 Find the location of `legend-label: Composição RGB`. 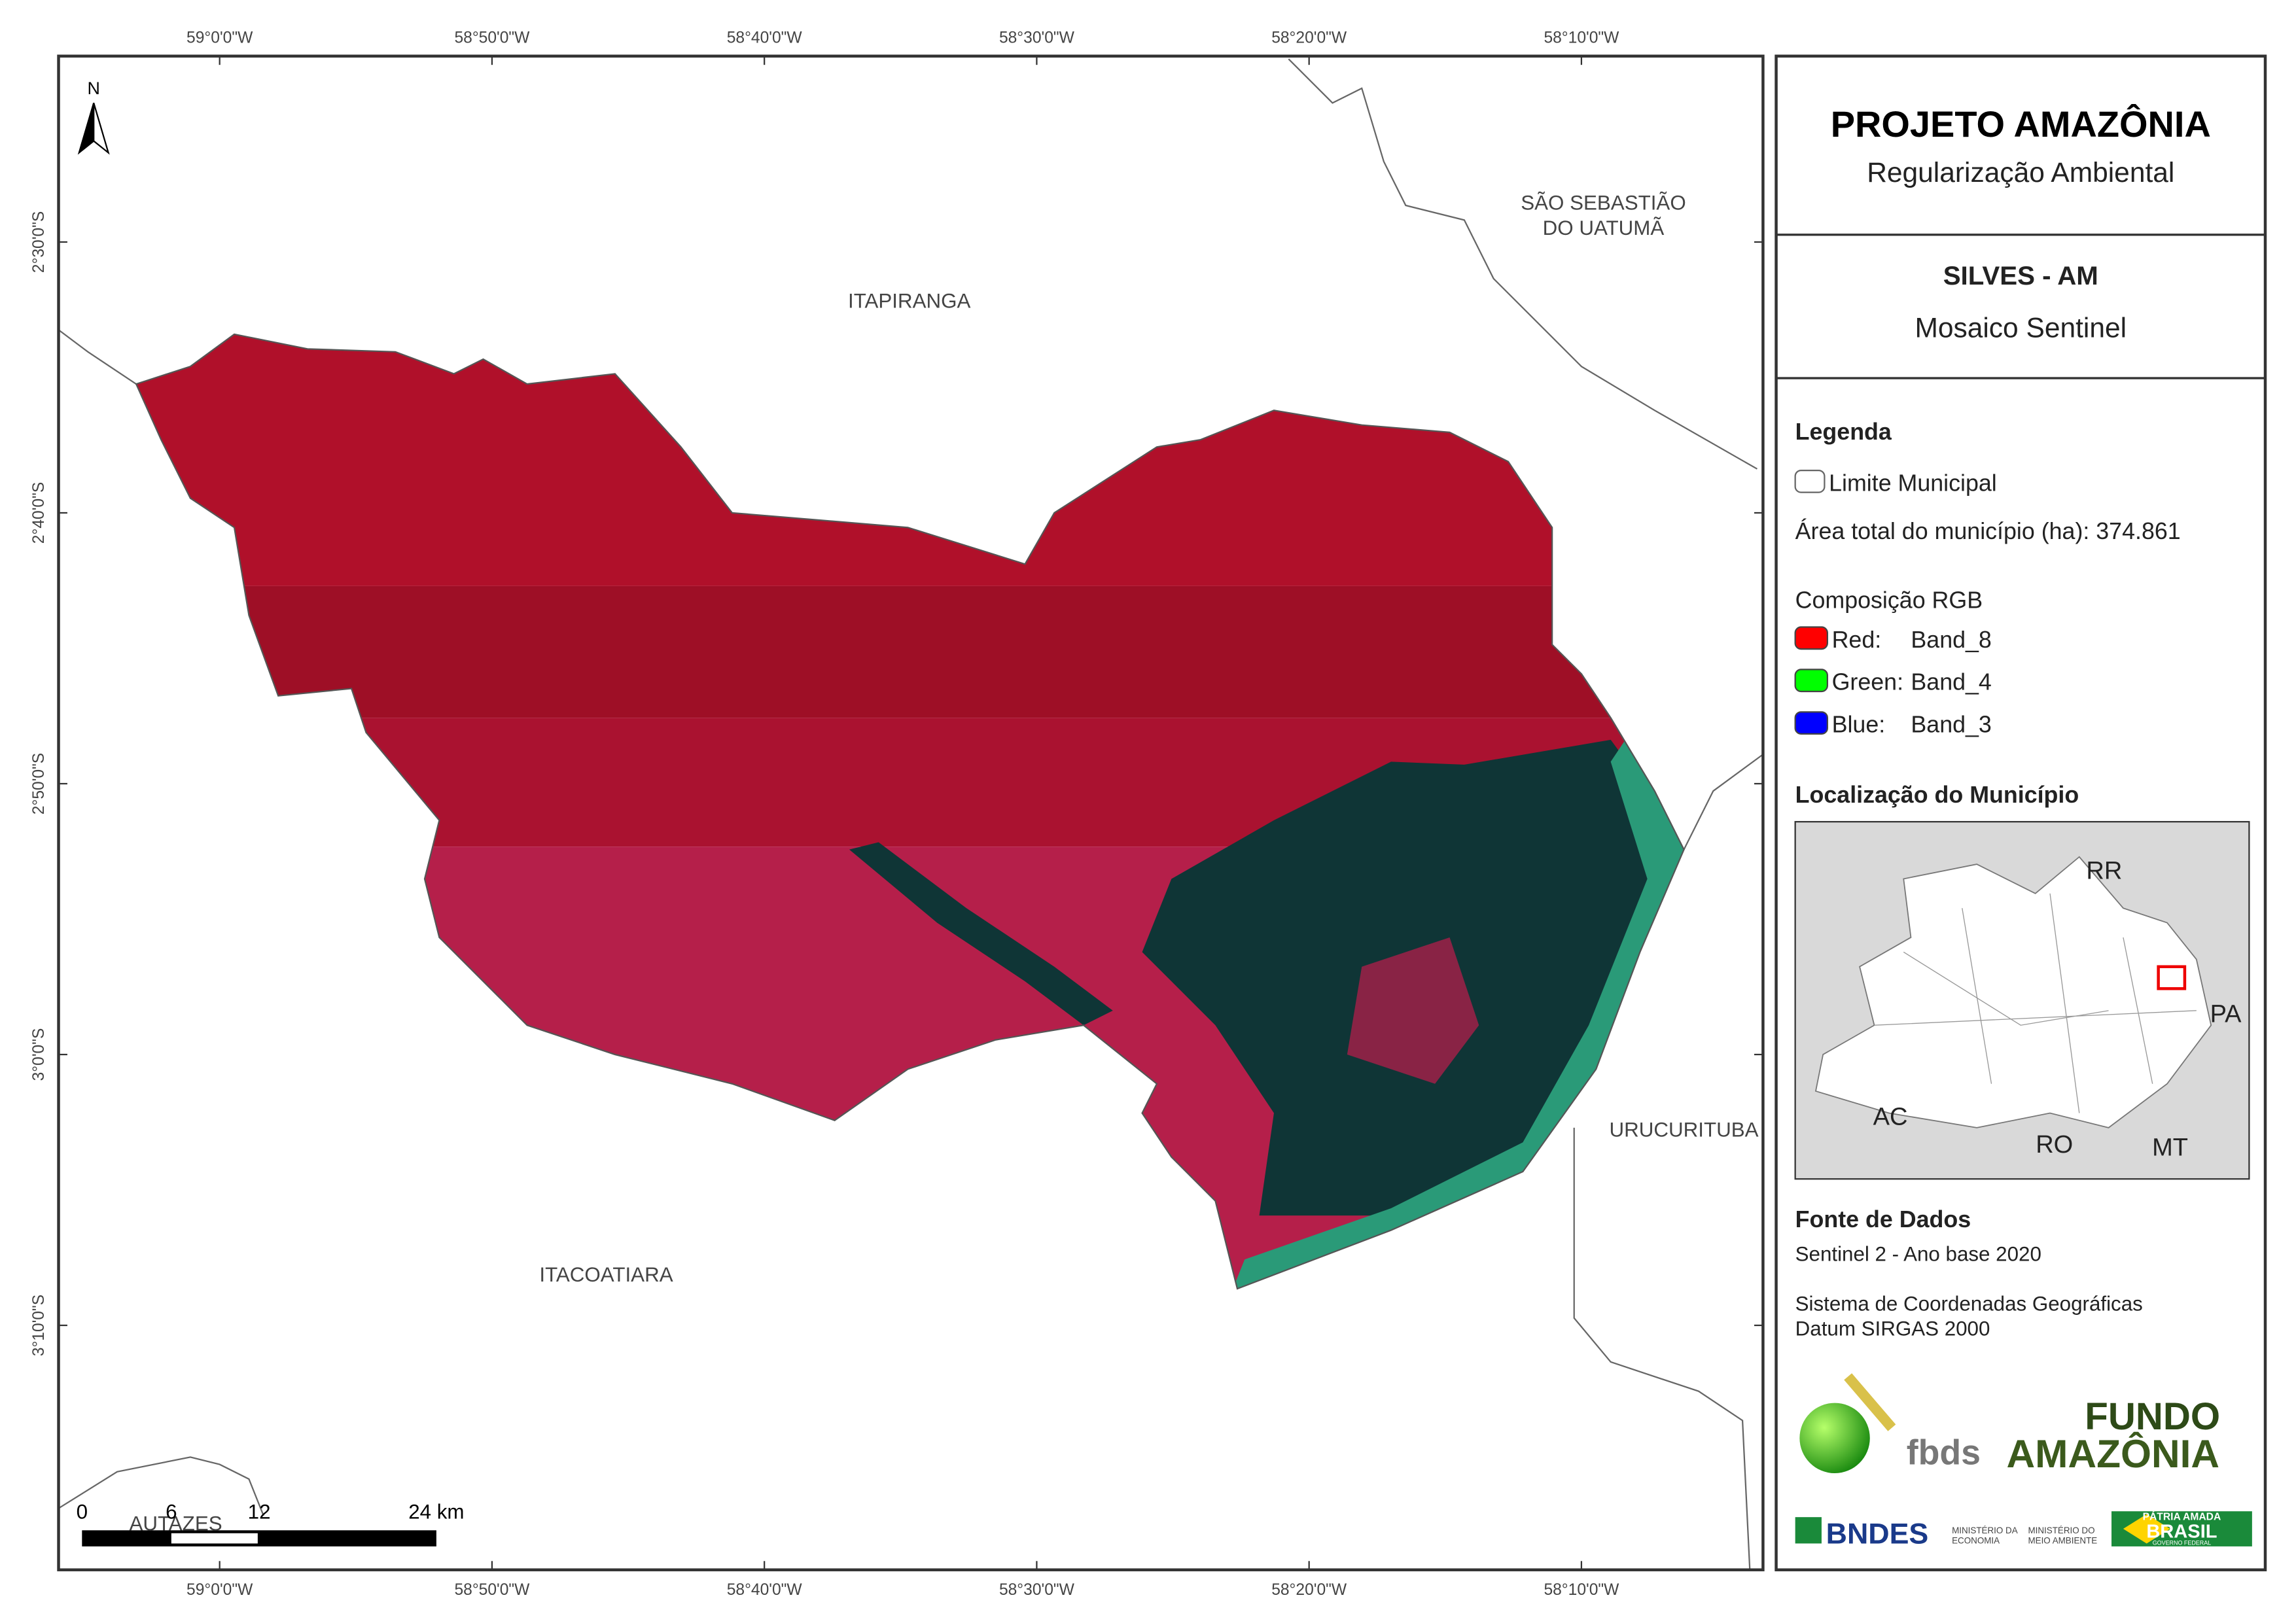

legend-label: Composição RGB is located at coordinates (1889, 600).